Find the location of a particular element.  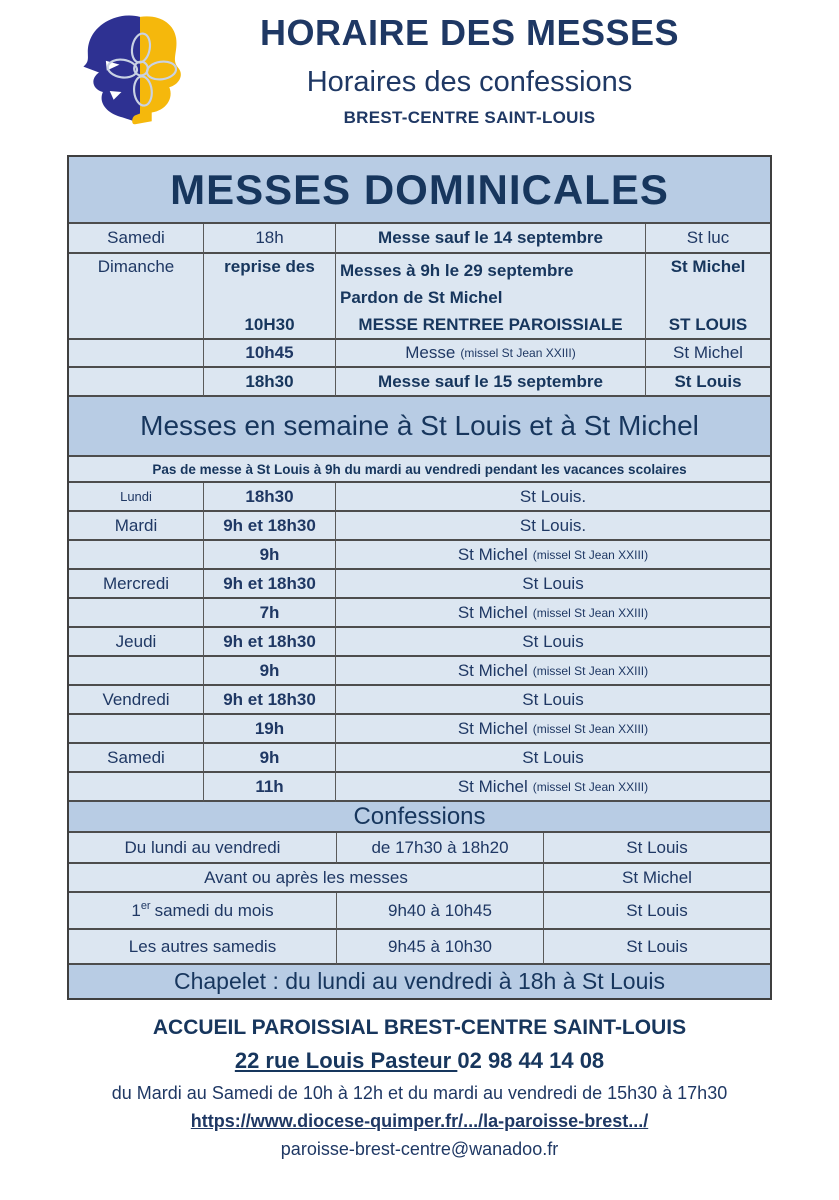

desc-text: Messe is located at coordinates (430, 352).